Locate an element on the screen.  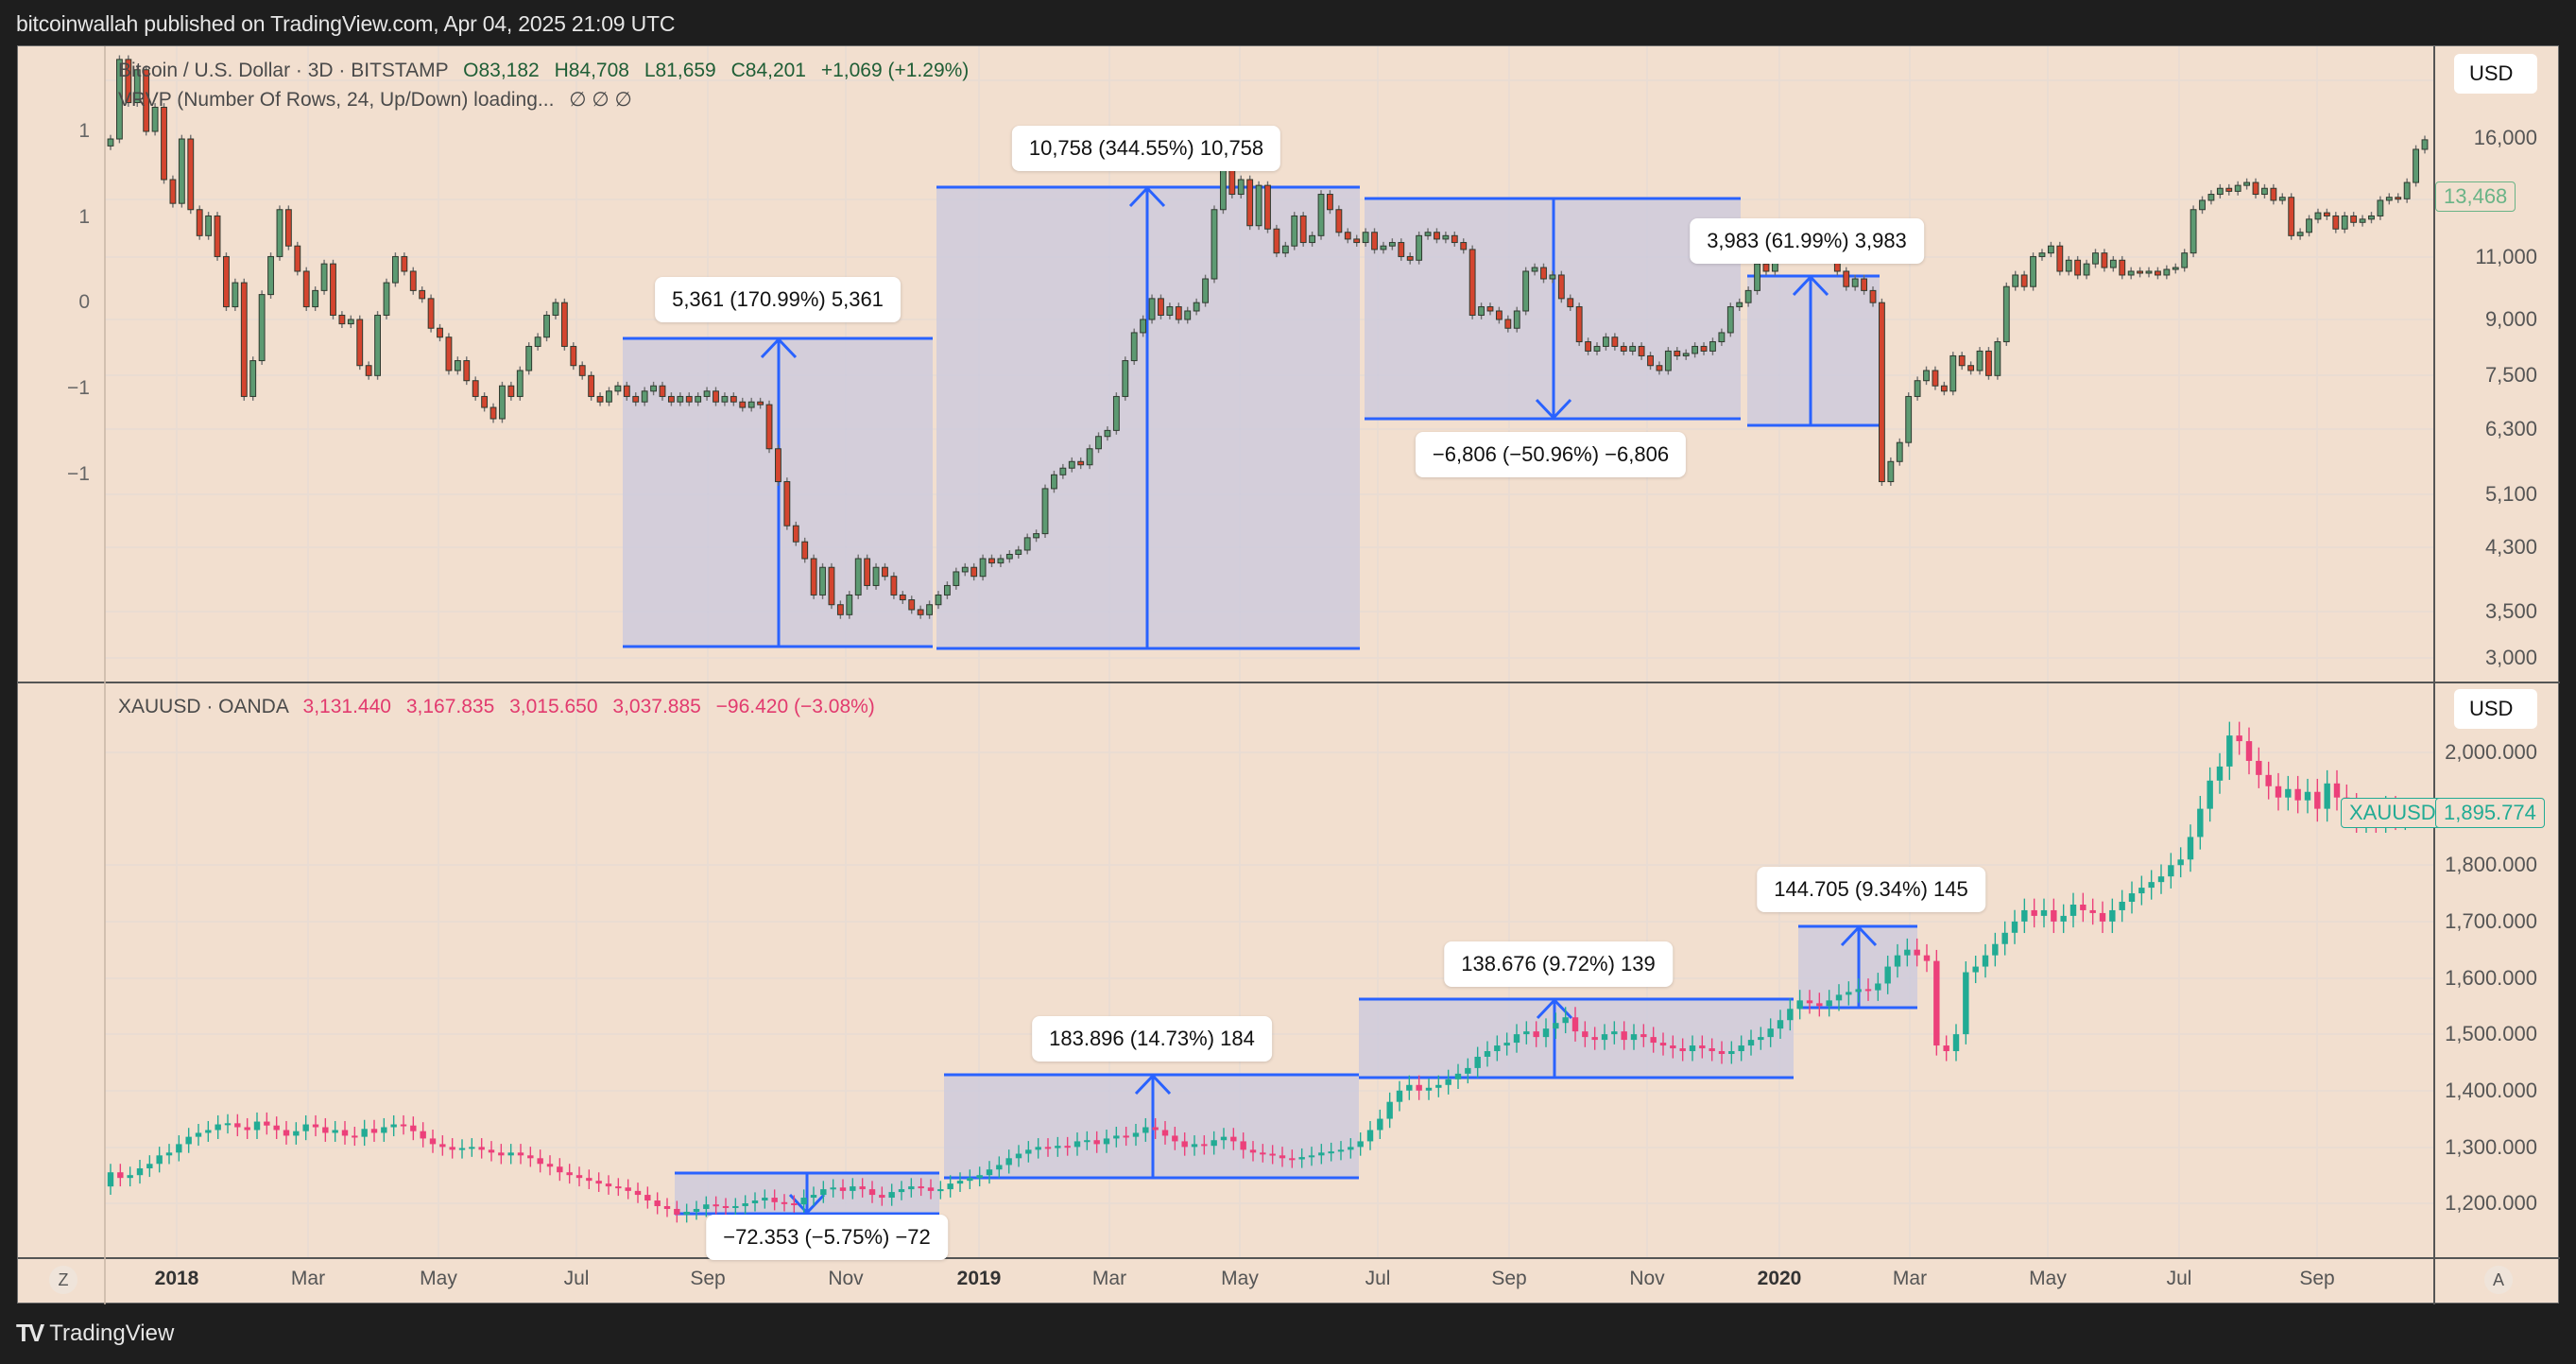
gold-measure-label-2: 183.896 (14.73%) 184 is located at coordinates (1152, 1039).